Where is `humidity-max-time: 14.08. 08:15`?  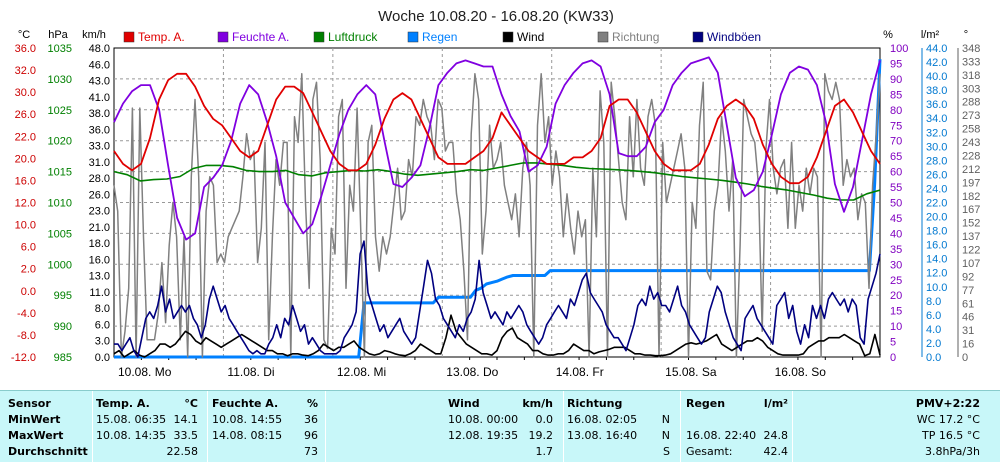
humidity-max-time: 14.08. 08:15 is located at coordinates (247, 435).